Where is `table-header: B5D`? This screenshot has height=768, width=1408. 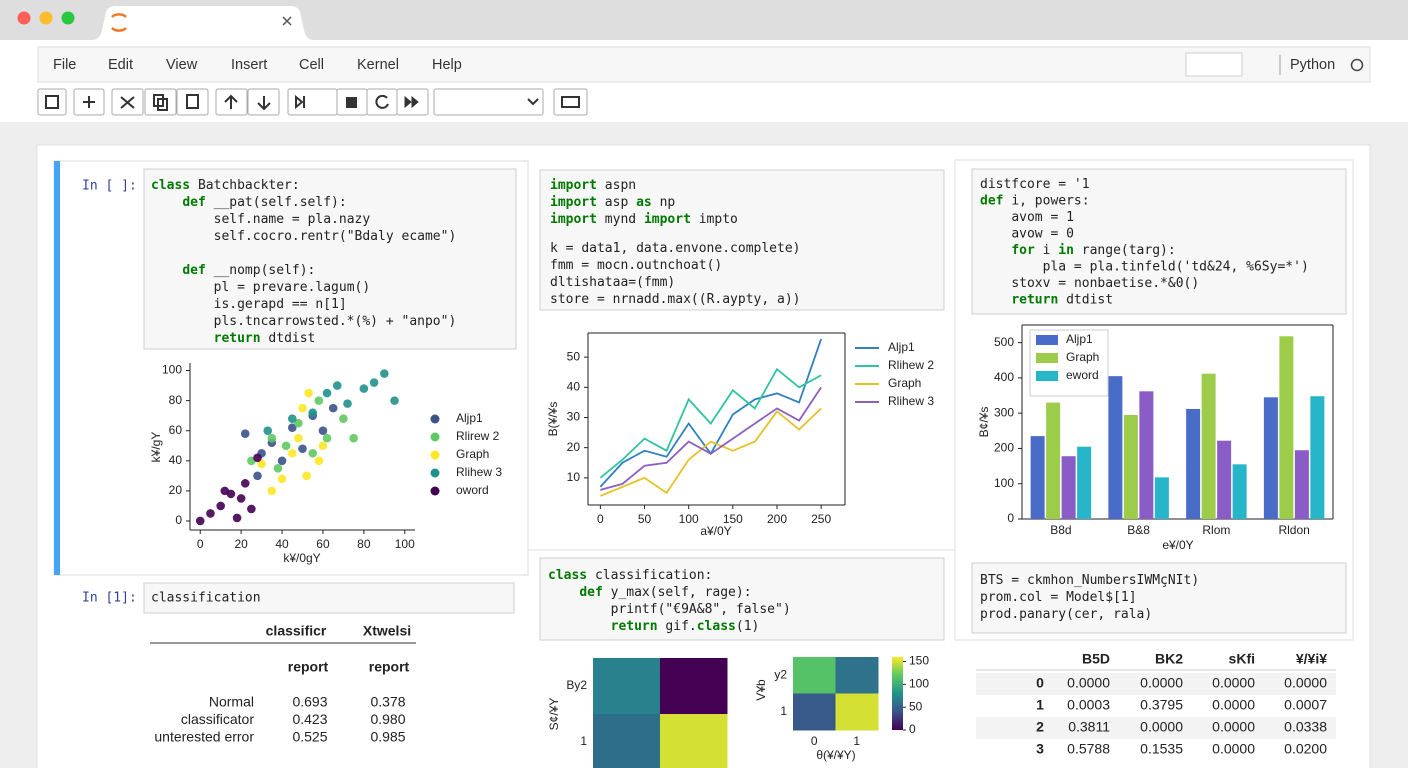 table-header: B5D is located at coordinates (1096, 659).